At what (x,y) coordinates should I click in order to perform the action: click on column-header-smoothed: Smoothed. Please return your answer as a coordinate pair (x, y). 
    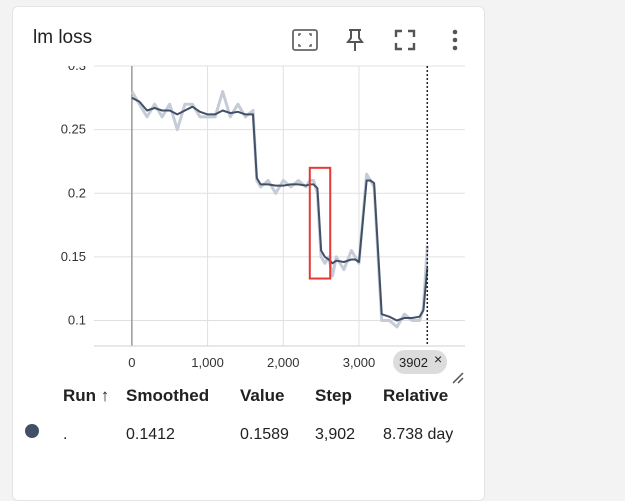
    Looking at the image, I should click on (168, 395).